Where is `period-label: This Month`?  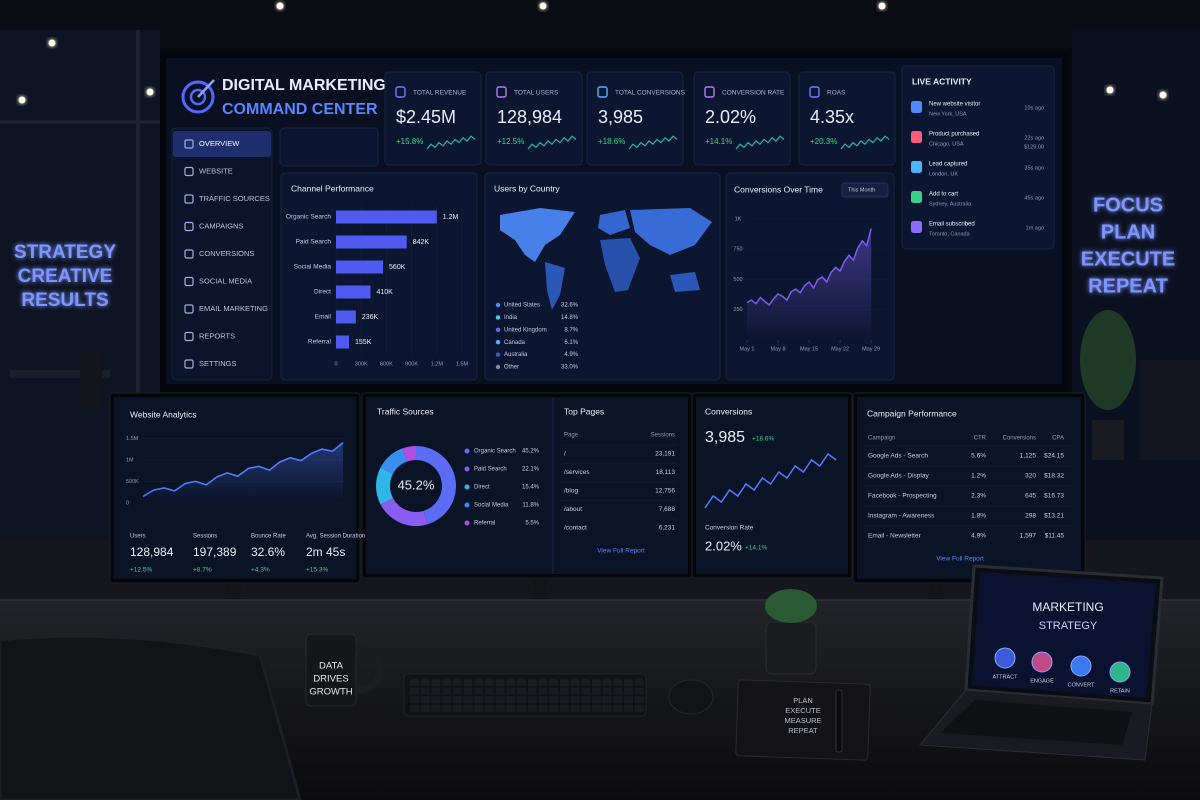 period-label: This Month is located at coordinates (861, 190).